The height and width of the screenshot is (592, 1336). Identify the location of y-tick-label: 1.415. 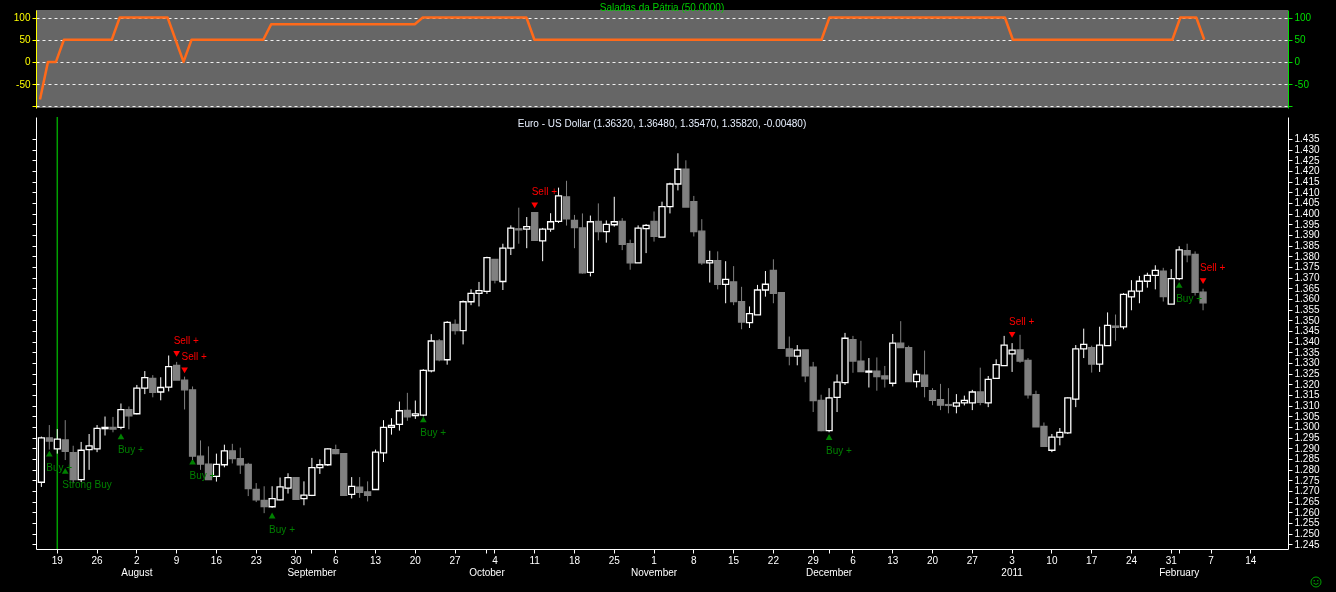
(1307, 182).